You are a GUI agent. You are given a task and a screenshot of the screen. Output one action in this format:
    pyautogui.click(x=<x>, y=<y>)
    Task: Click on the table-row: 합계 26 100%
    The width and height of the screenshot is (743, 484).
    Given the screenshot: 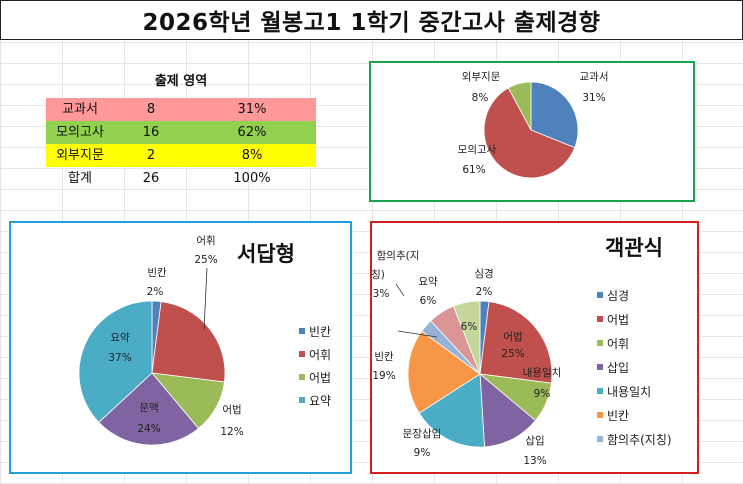 What is the action you would take?
    pyautogui.click(x=181, y=178)
    